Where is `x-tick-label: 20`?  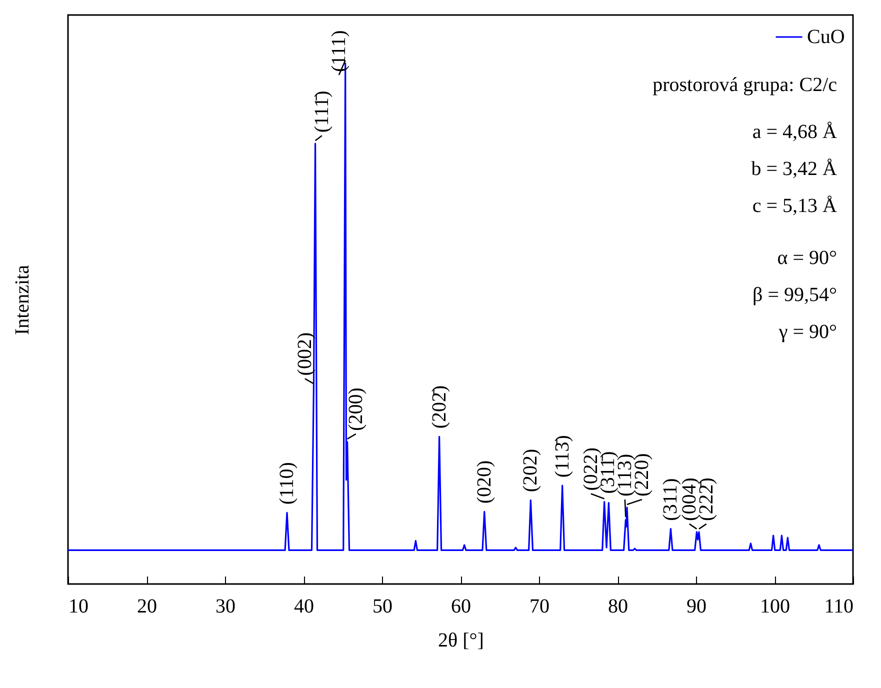 x-tick-label: 20 is located at coordinates (147, 607).